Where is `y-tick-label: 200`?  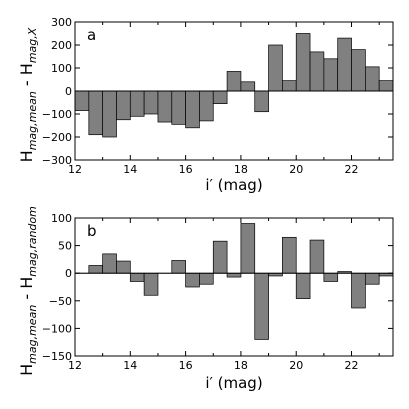
y-tick-label: 200 is located at coordinates (61, 45).